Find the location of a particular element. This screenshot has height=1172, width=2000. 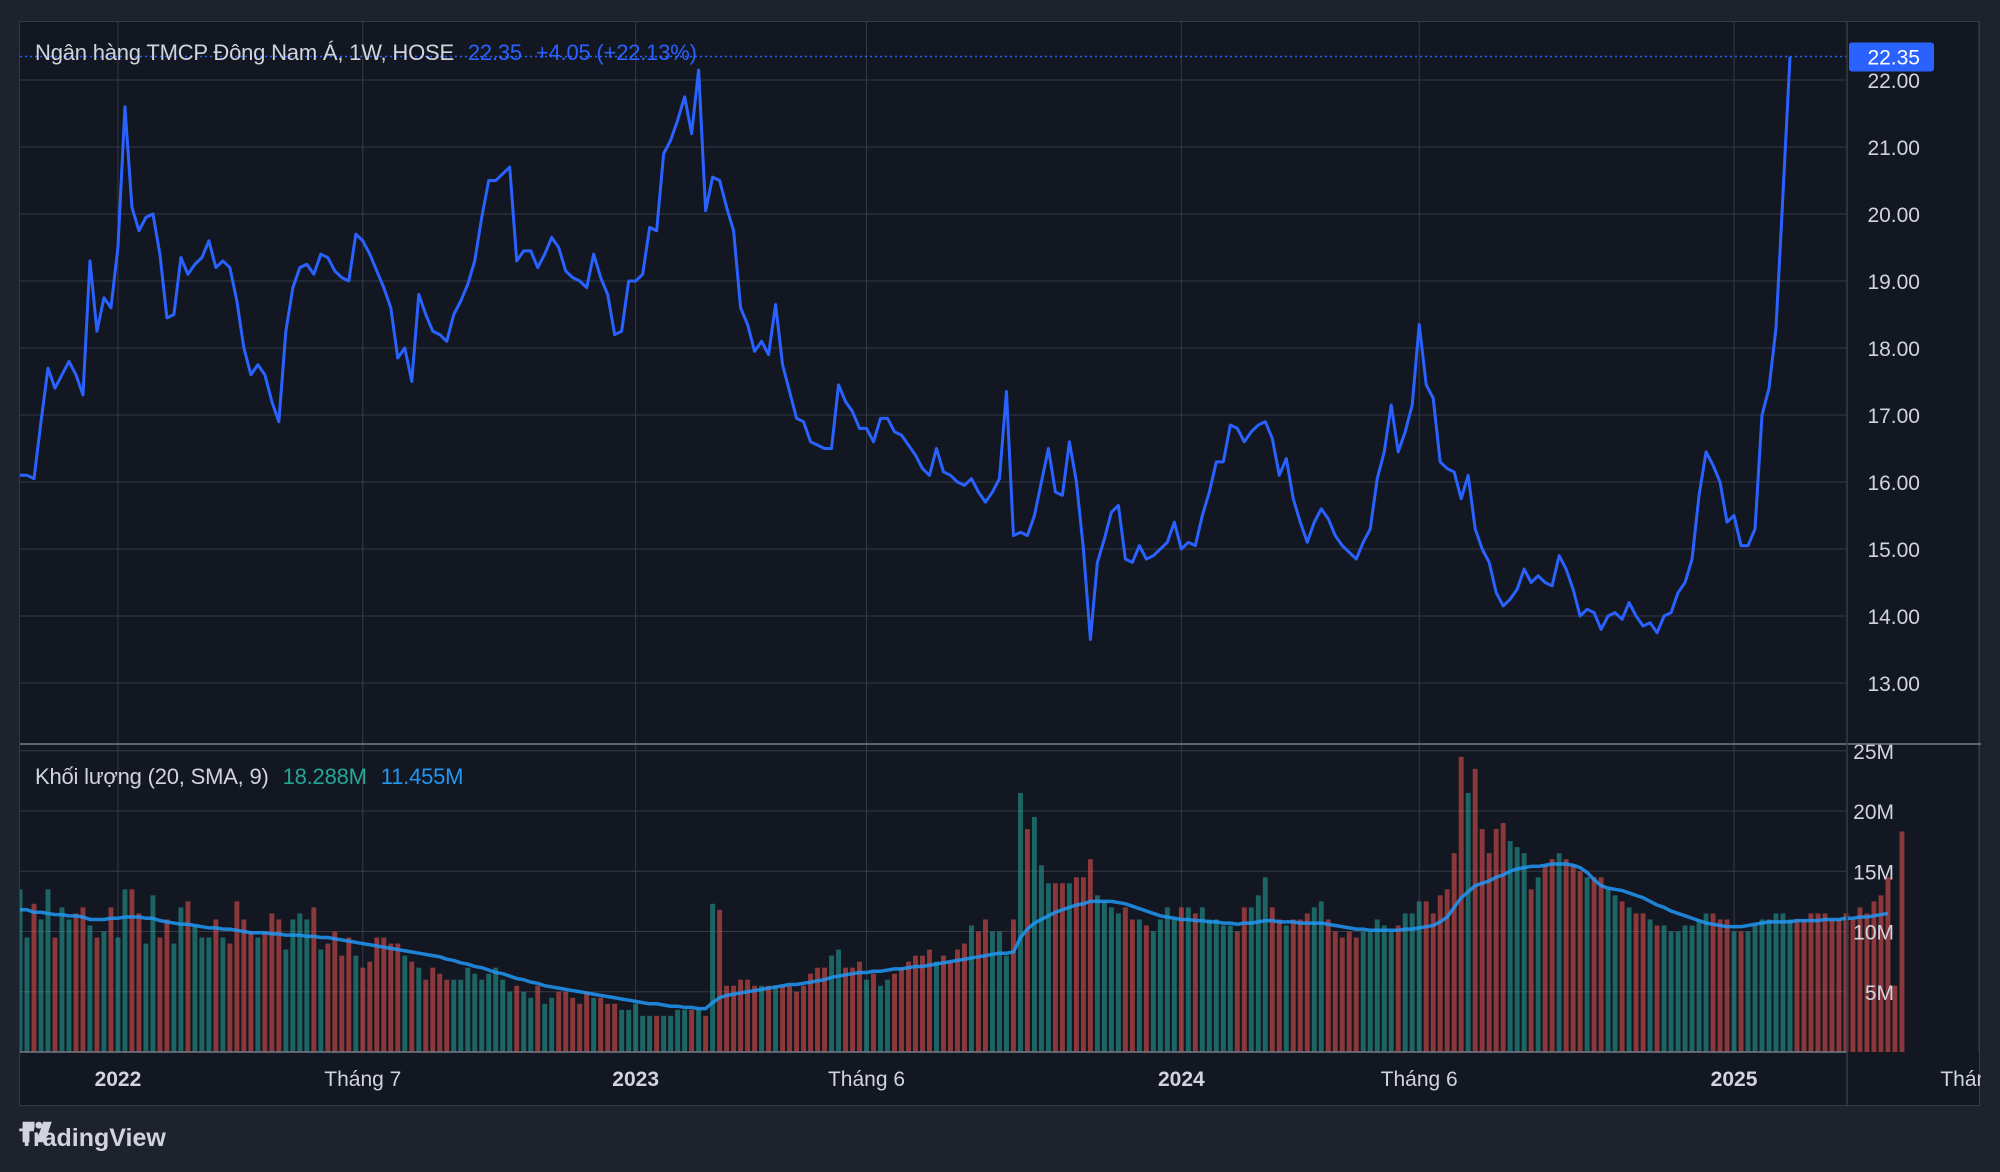

price-axis-tick-label: 16.00 is located at coordinates (1893, 483).